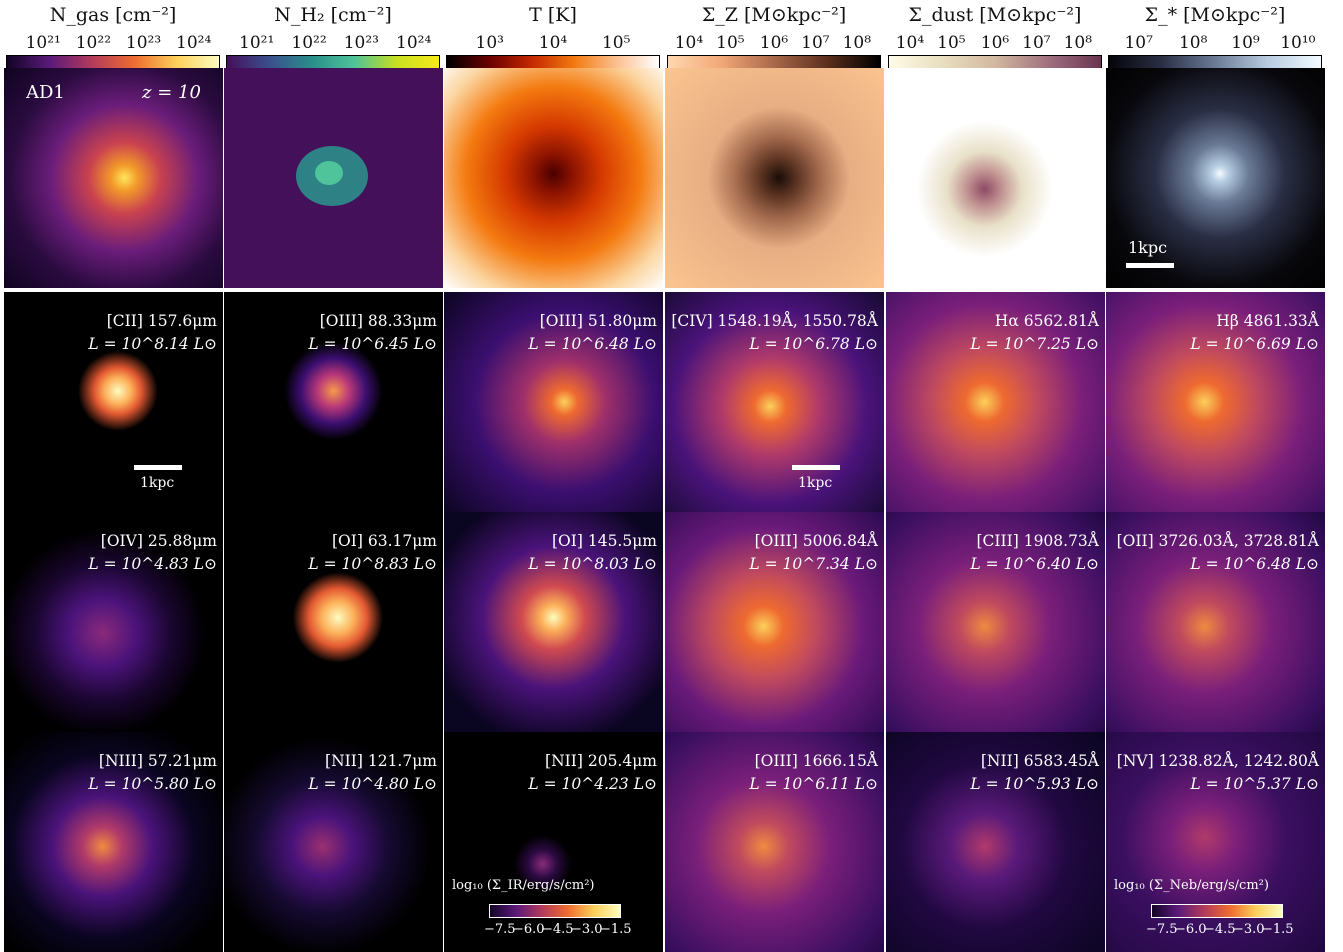  What do you see at coordinates (45, 92) in the screenshot?
I see `model-label: AD1` at bounding box center [45, 92].